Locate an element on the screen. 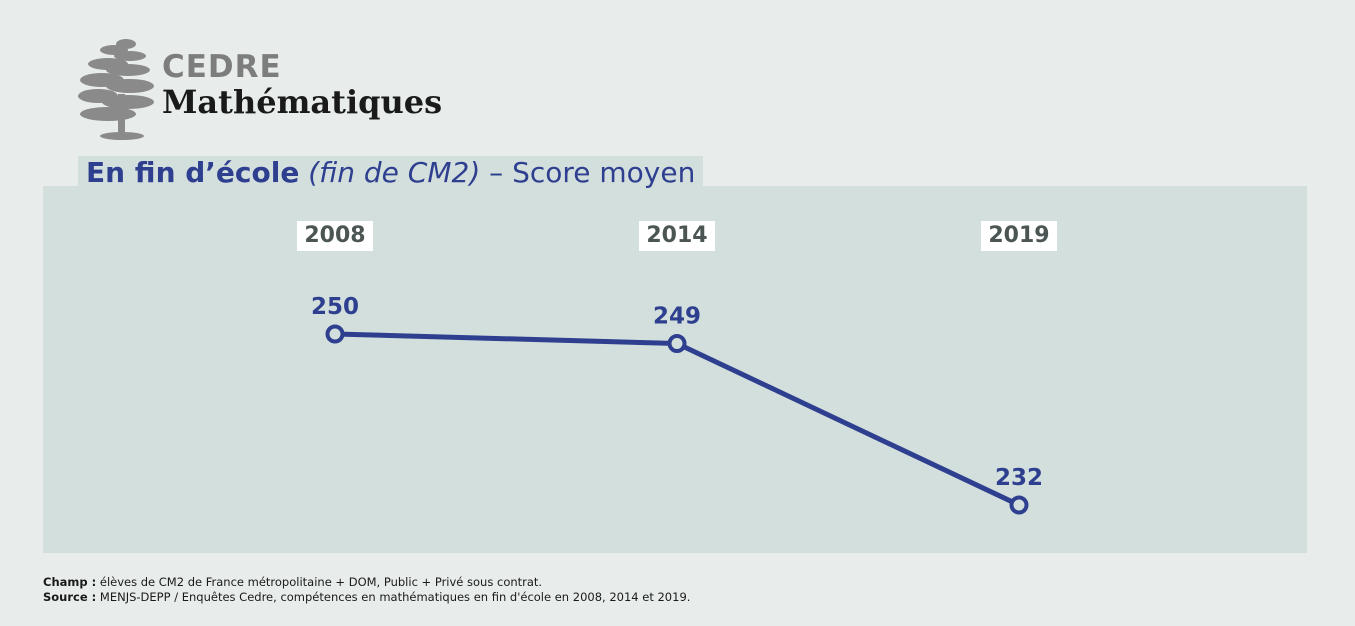 The image size is (1355, 626). brand-name: CEDRE is located at coordinates (222, 67).